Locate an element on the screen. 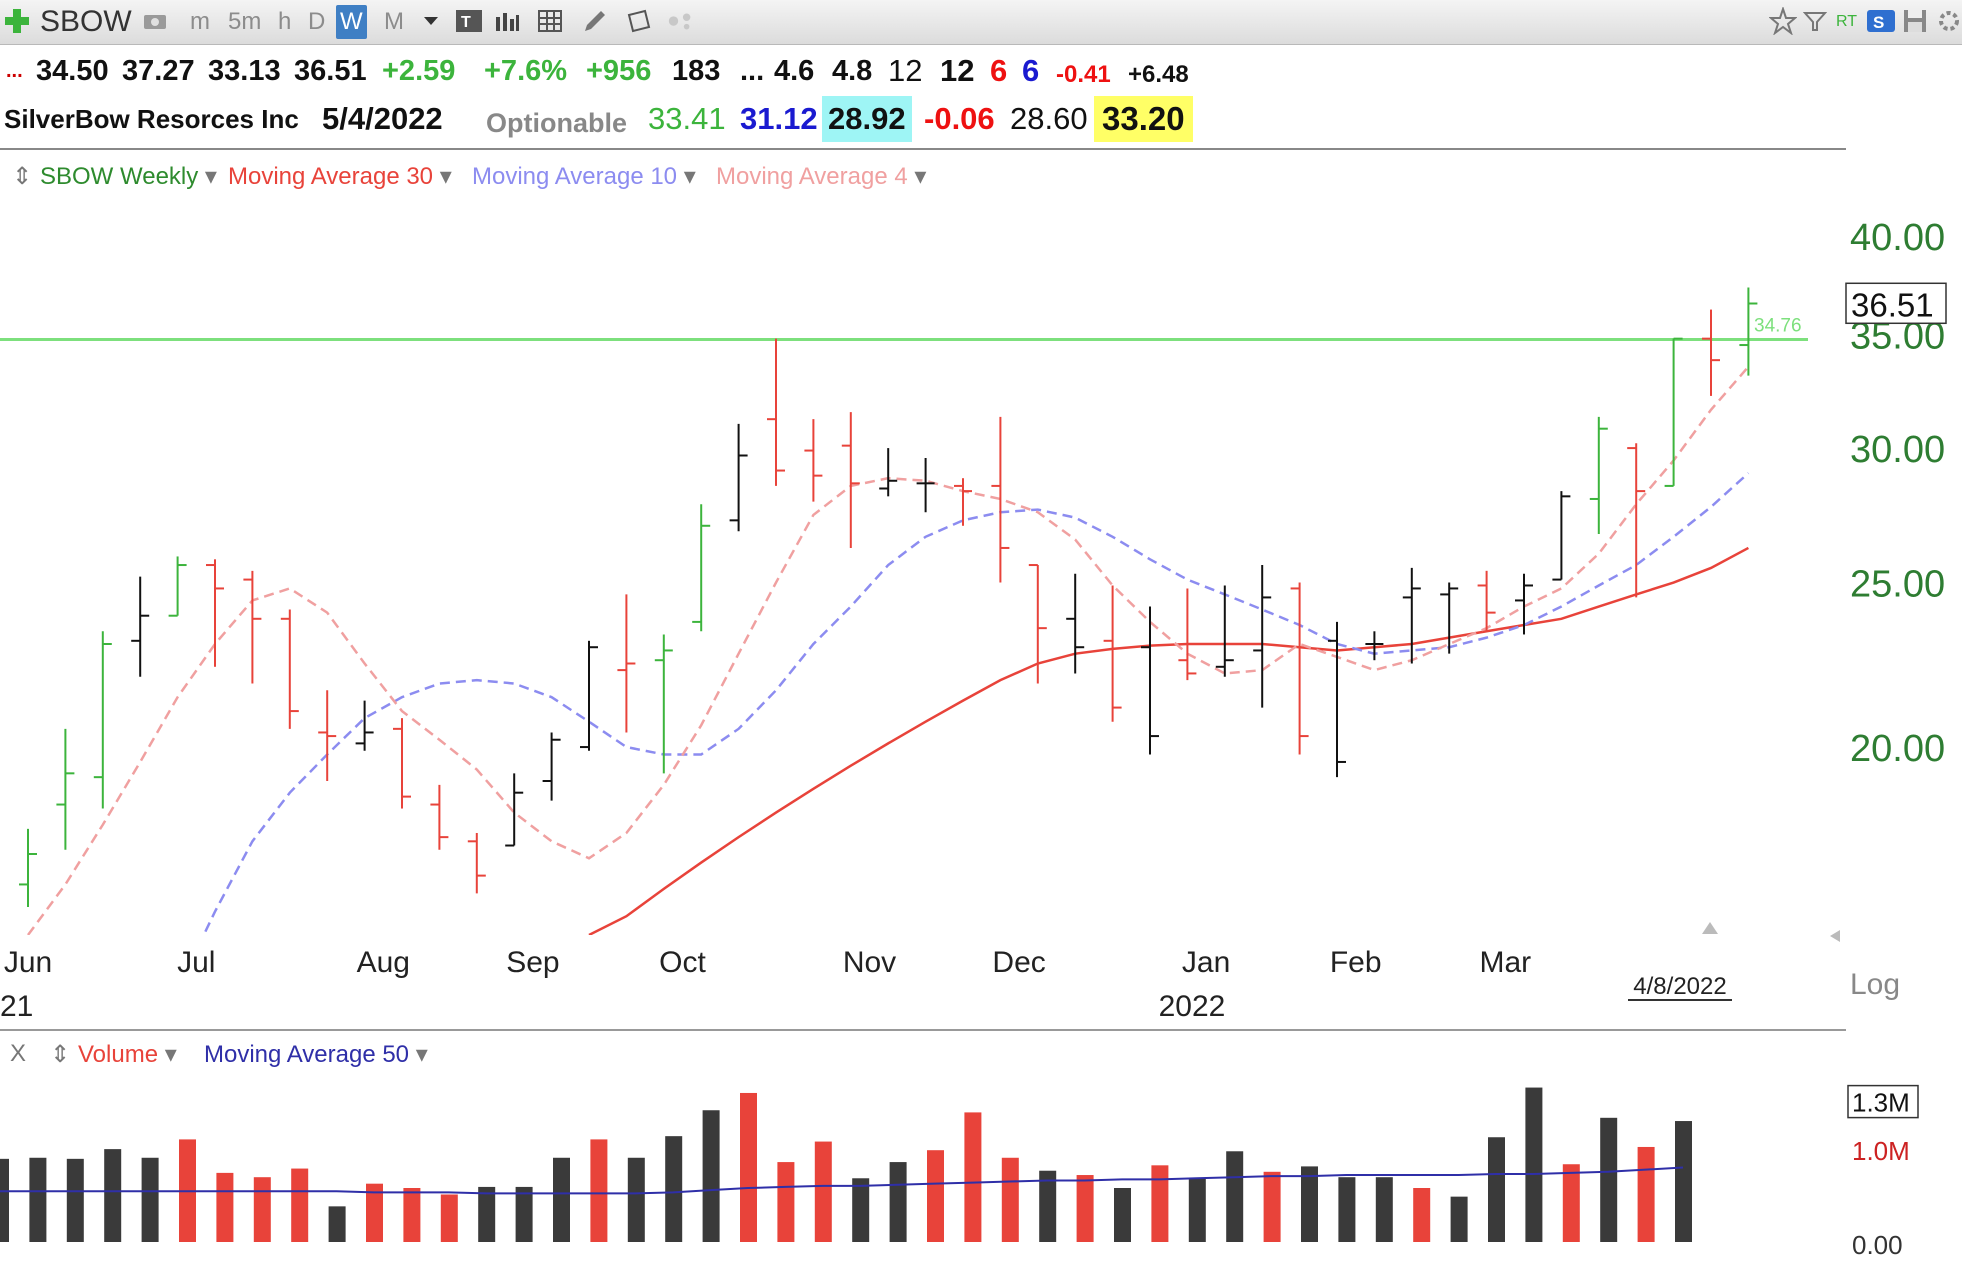 This screenshot has width=1962, height=1268. quote-change-pct: +7.6% is located at coordinates (526, 71).